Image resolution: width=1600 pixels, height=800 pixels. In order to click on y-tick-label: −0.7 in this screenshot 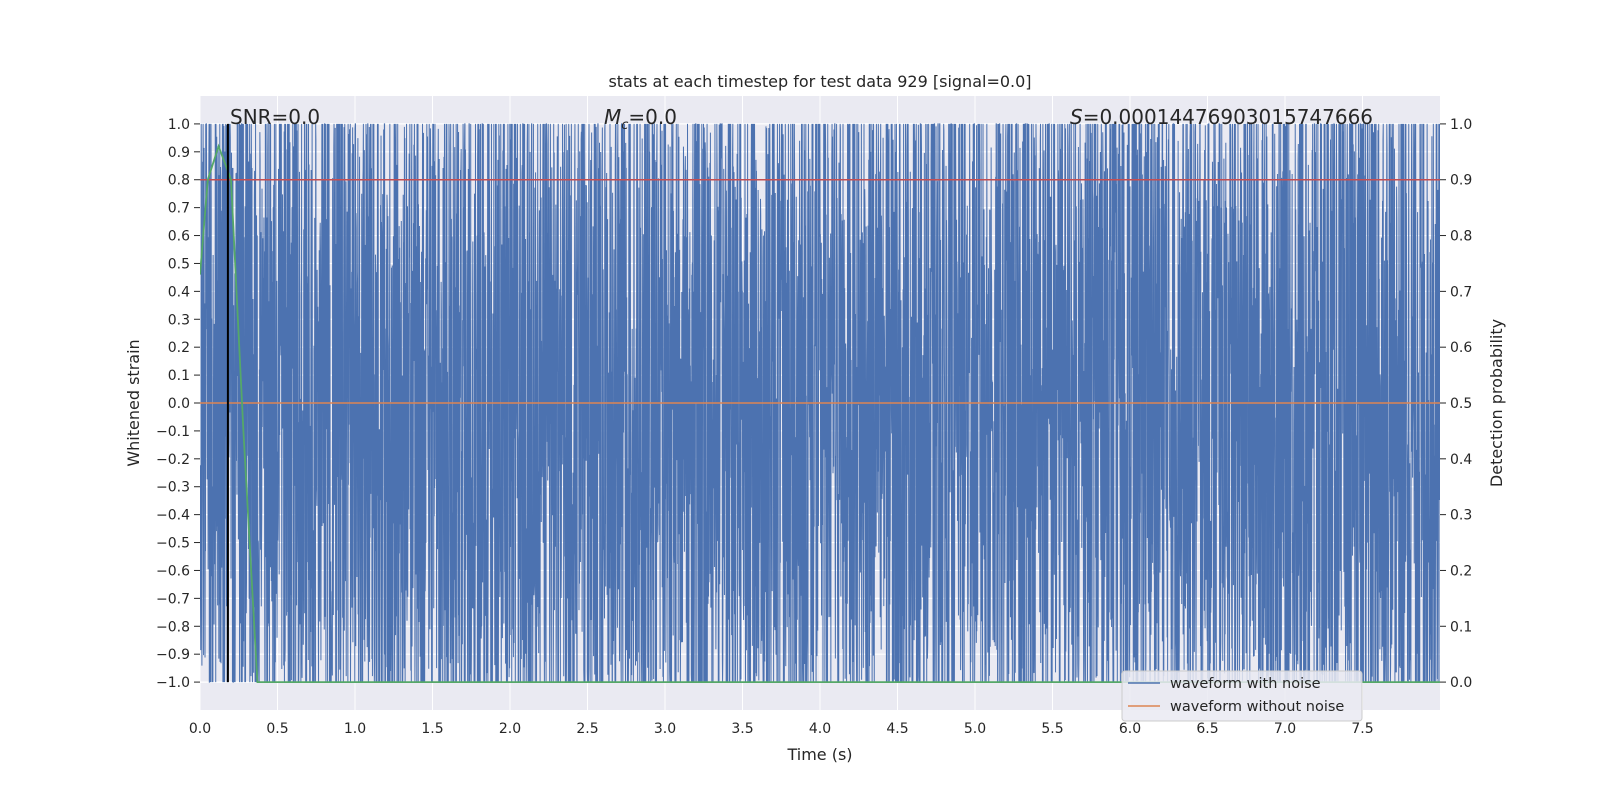, I will do `click(173, 599)`.